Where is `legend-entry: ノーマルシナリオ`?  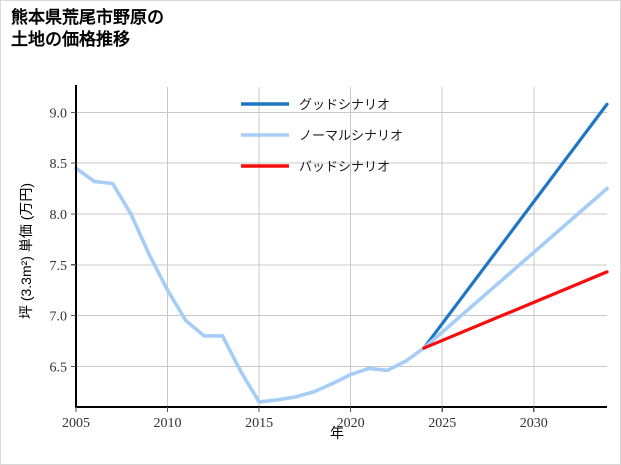
legend-entry: ノーマルシナリオ is located at coordinates (322, 135).